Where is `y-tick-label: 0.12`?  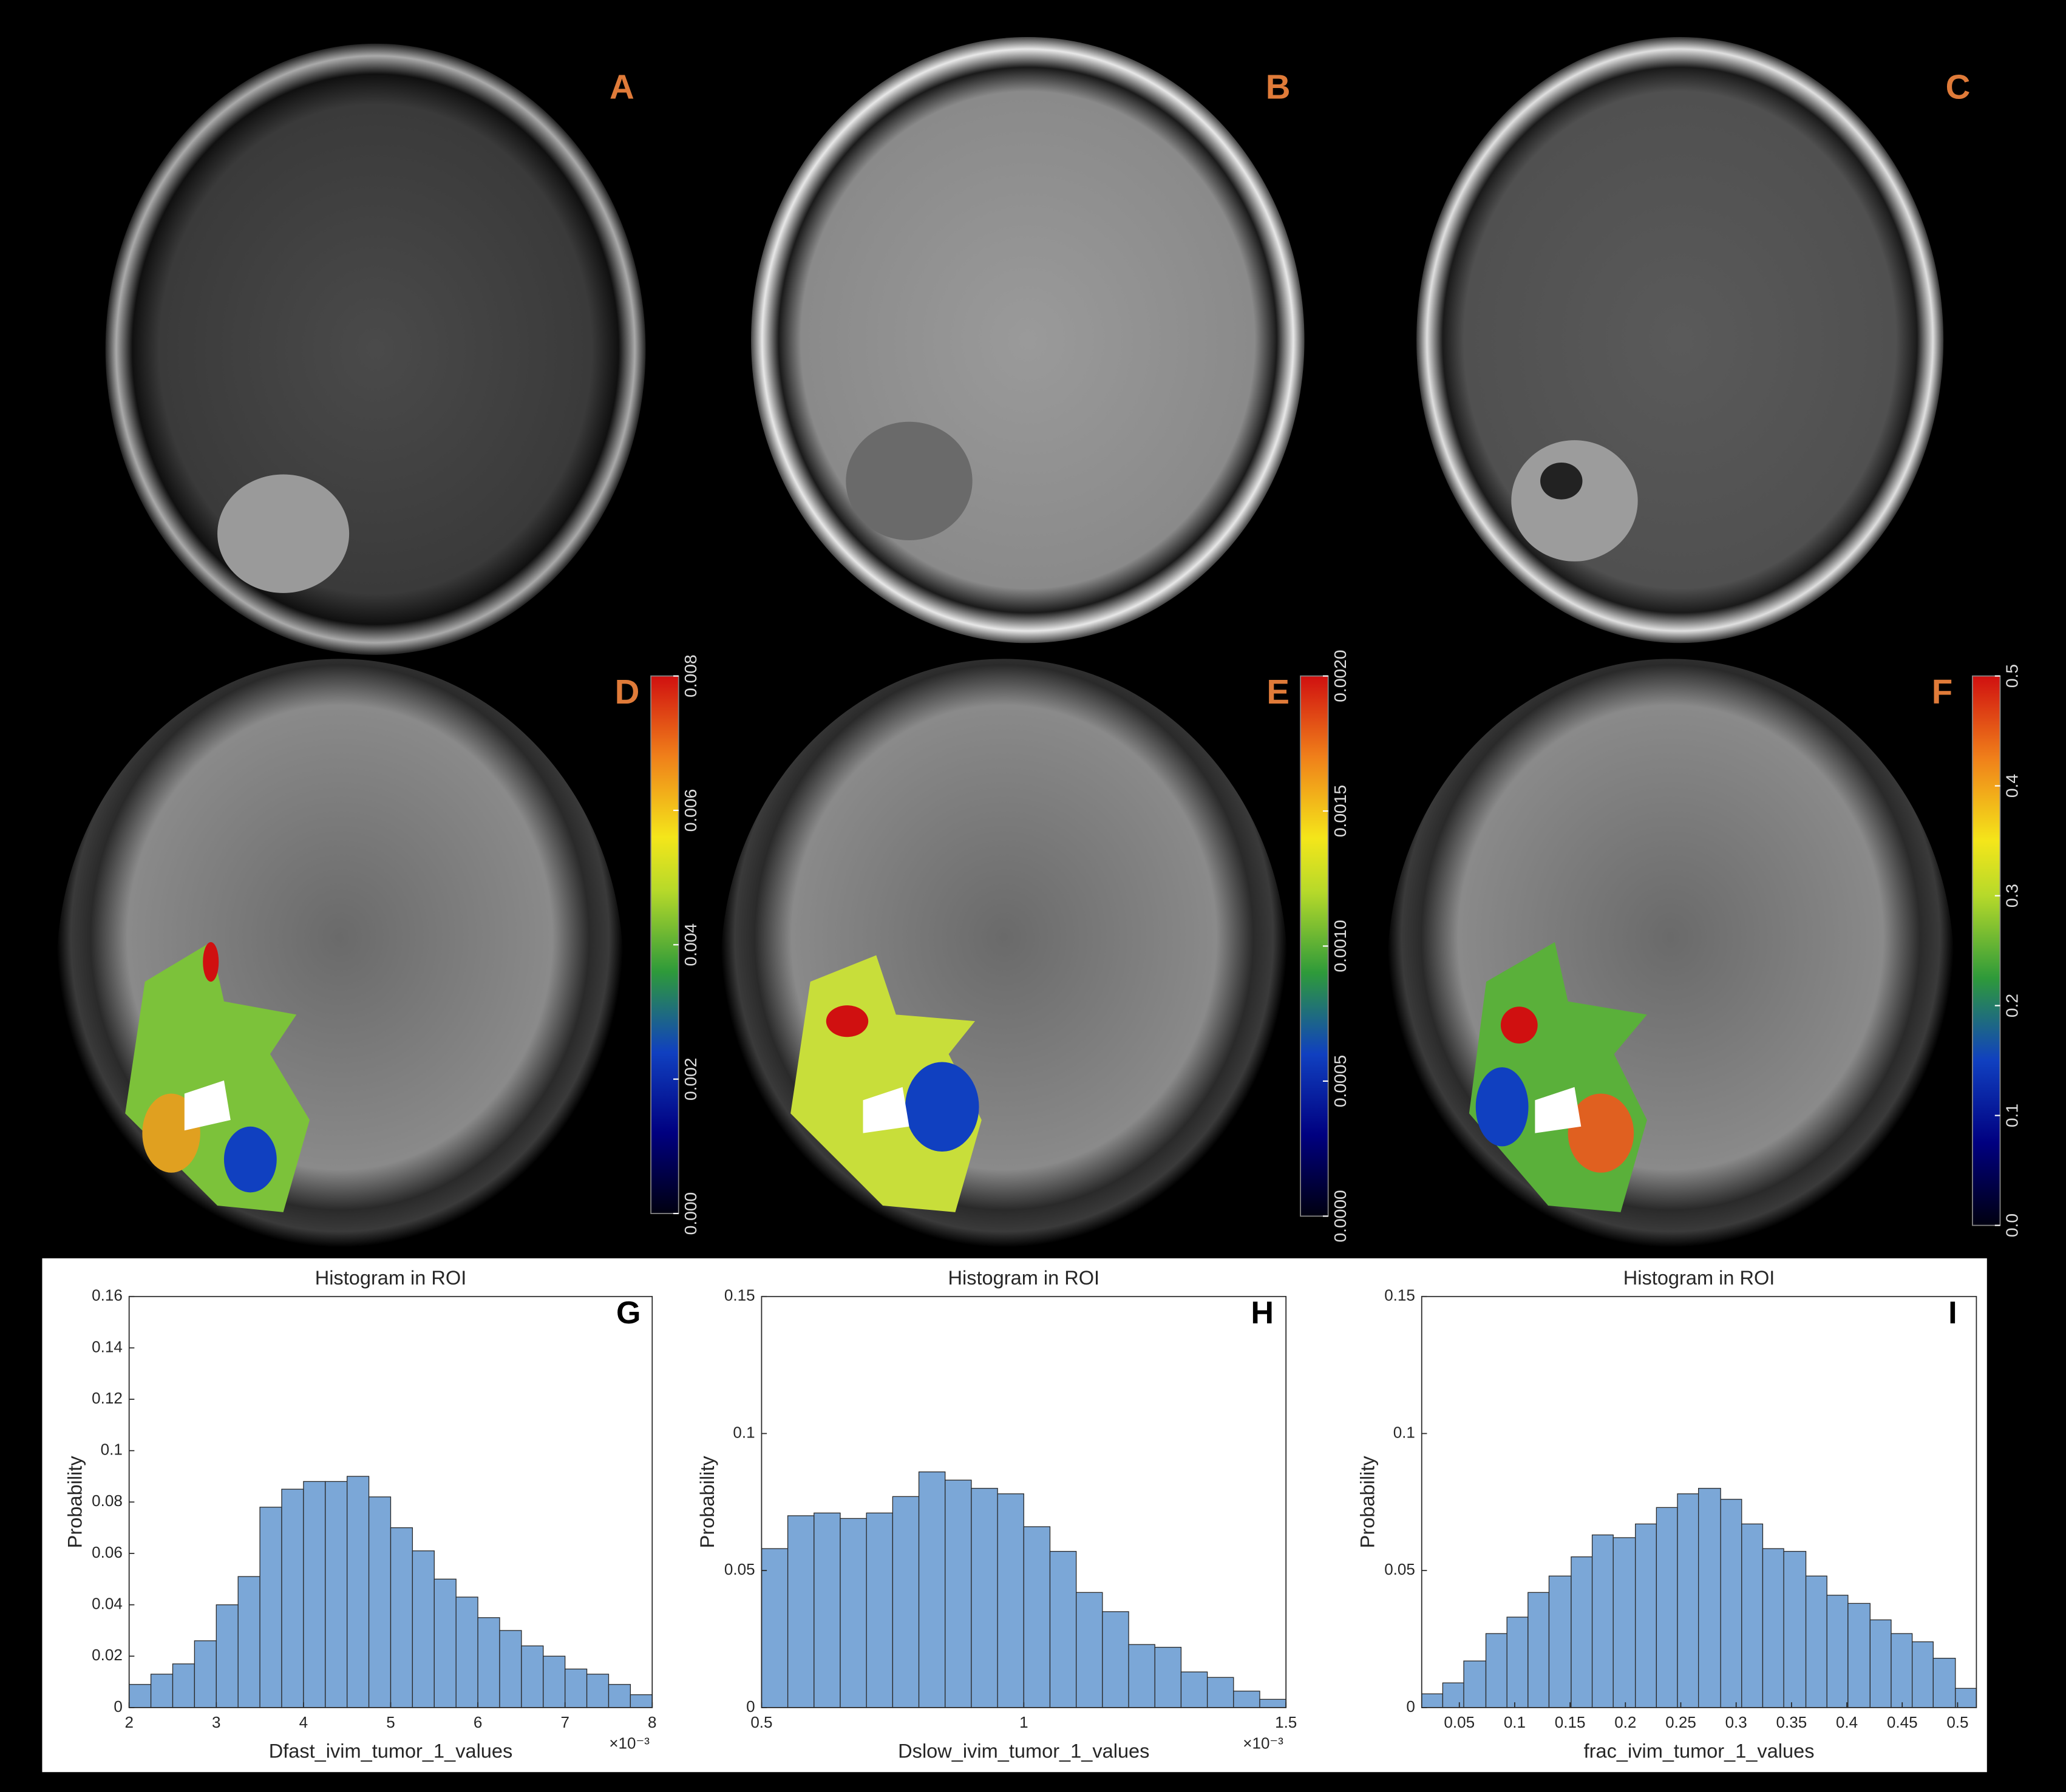
y-tick-label: 0.12 is located at coordinates (108, 1398).